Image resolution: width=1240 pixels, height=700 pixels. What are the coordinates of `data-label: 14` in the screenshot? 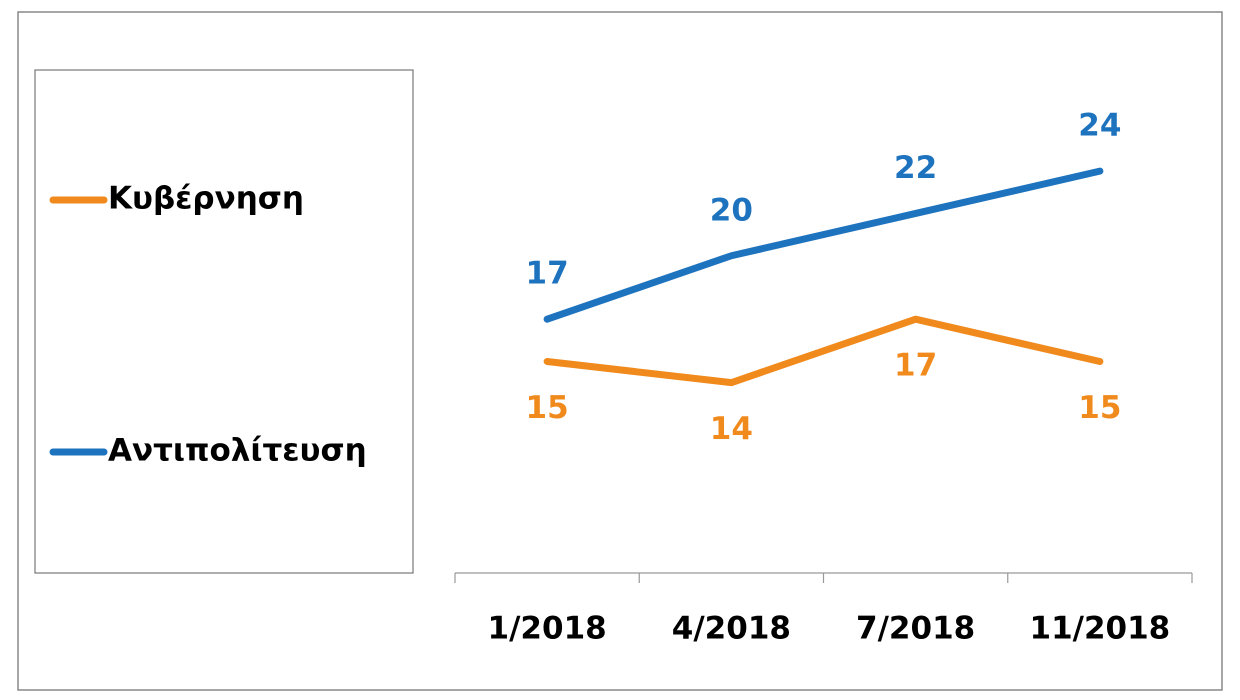 It's located at (731, 429).